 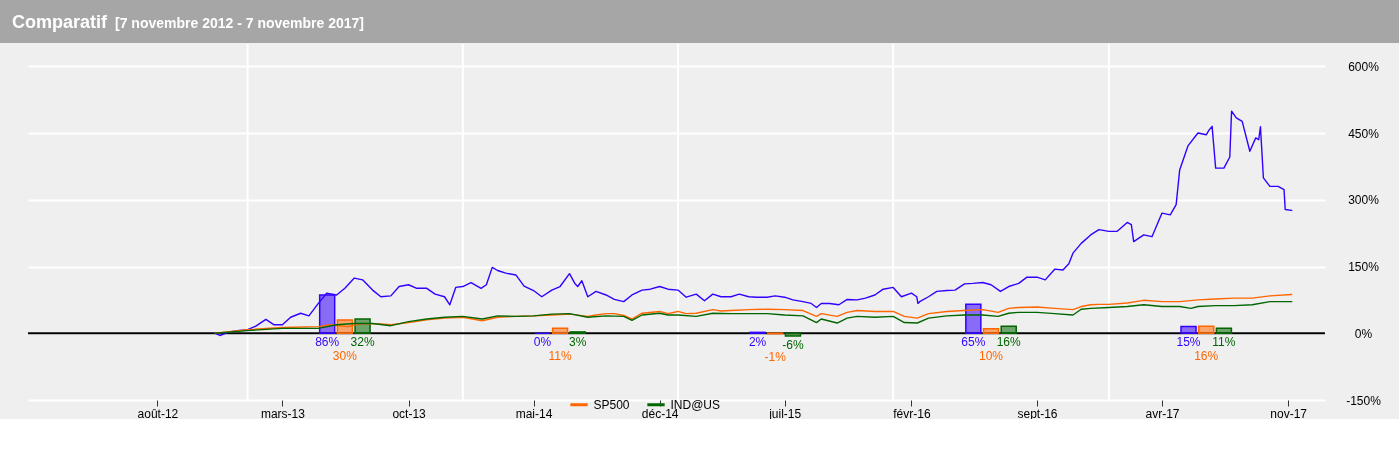 I want to click on x-tick-label: nov-17, so click(x=1289, y=413).